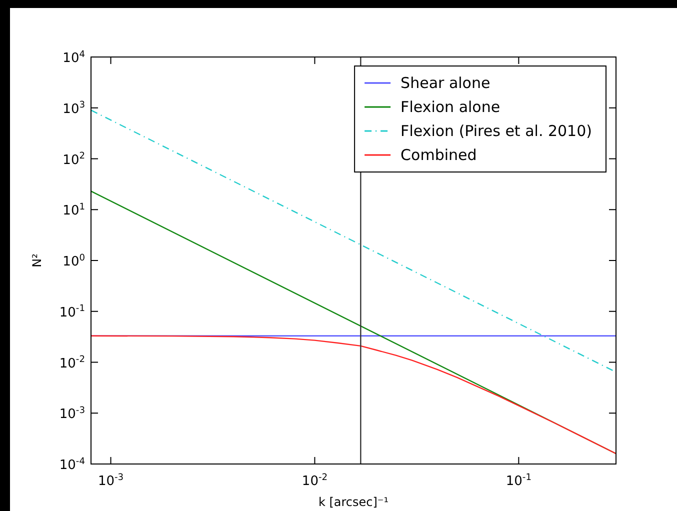  Describe the element at coordinates (353, 502) in the screenshot. I see `x-axis-title: k [arcsec]⁻¹` at that location.